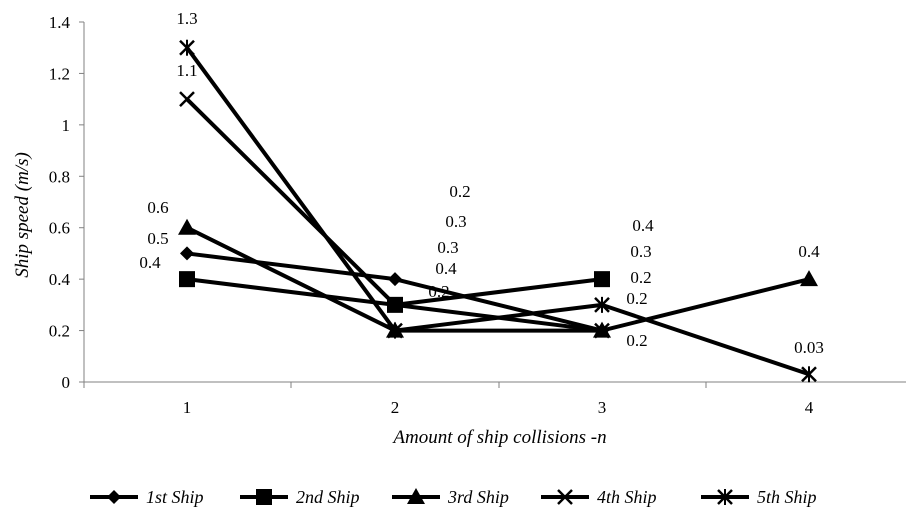  I want to click on legend-item-2: 2nd Ship, so click(300, 497).